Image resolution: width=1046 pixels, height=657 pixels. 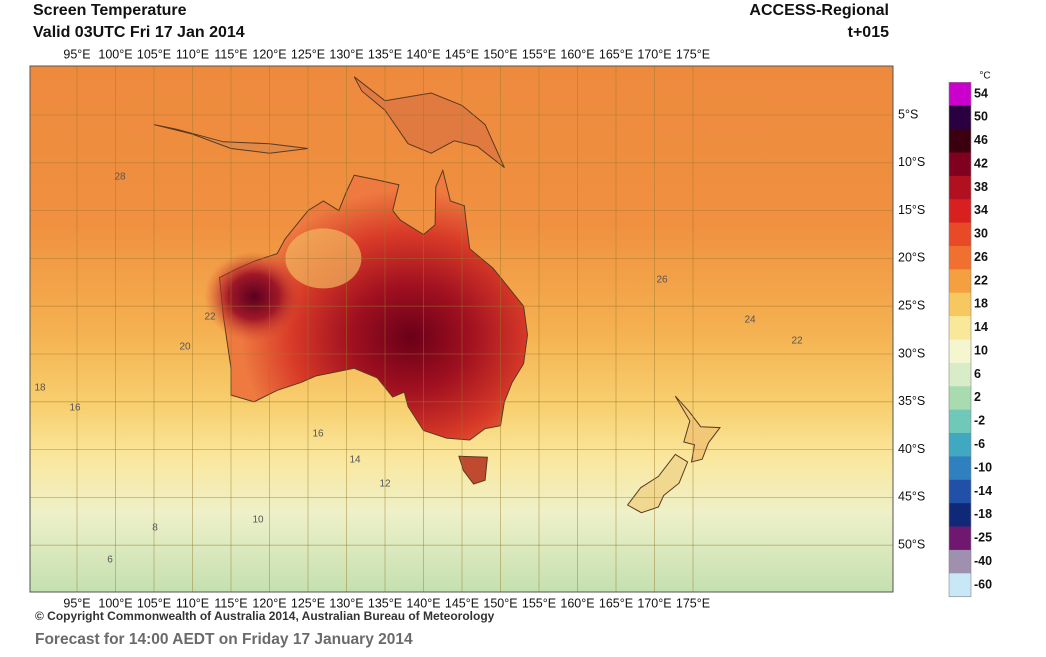 I want to click on valid-time: Valid 03UTC Fri 17 Jan 2014, so click(x=139, y=32).